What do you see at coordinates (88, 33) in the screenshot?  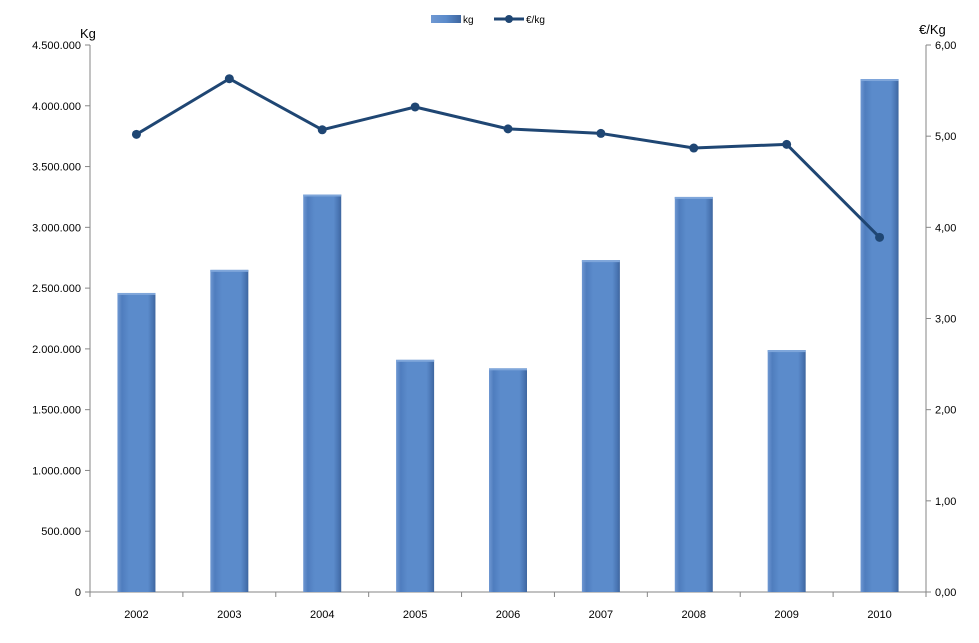 I see `y-left-axis-title: Kg` at bounding box center [88, 33].